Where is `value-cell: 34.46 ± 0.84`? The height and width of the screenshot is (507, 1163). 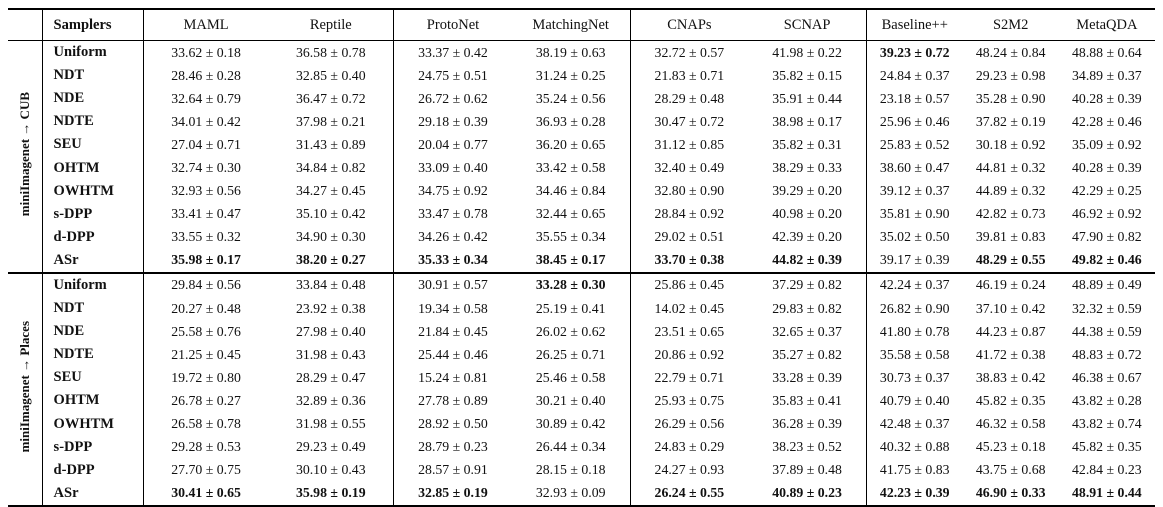
value-cell: 34.46 ± 0.84 is located at coordinates (570, 191).